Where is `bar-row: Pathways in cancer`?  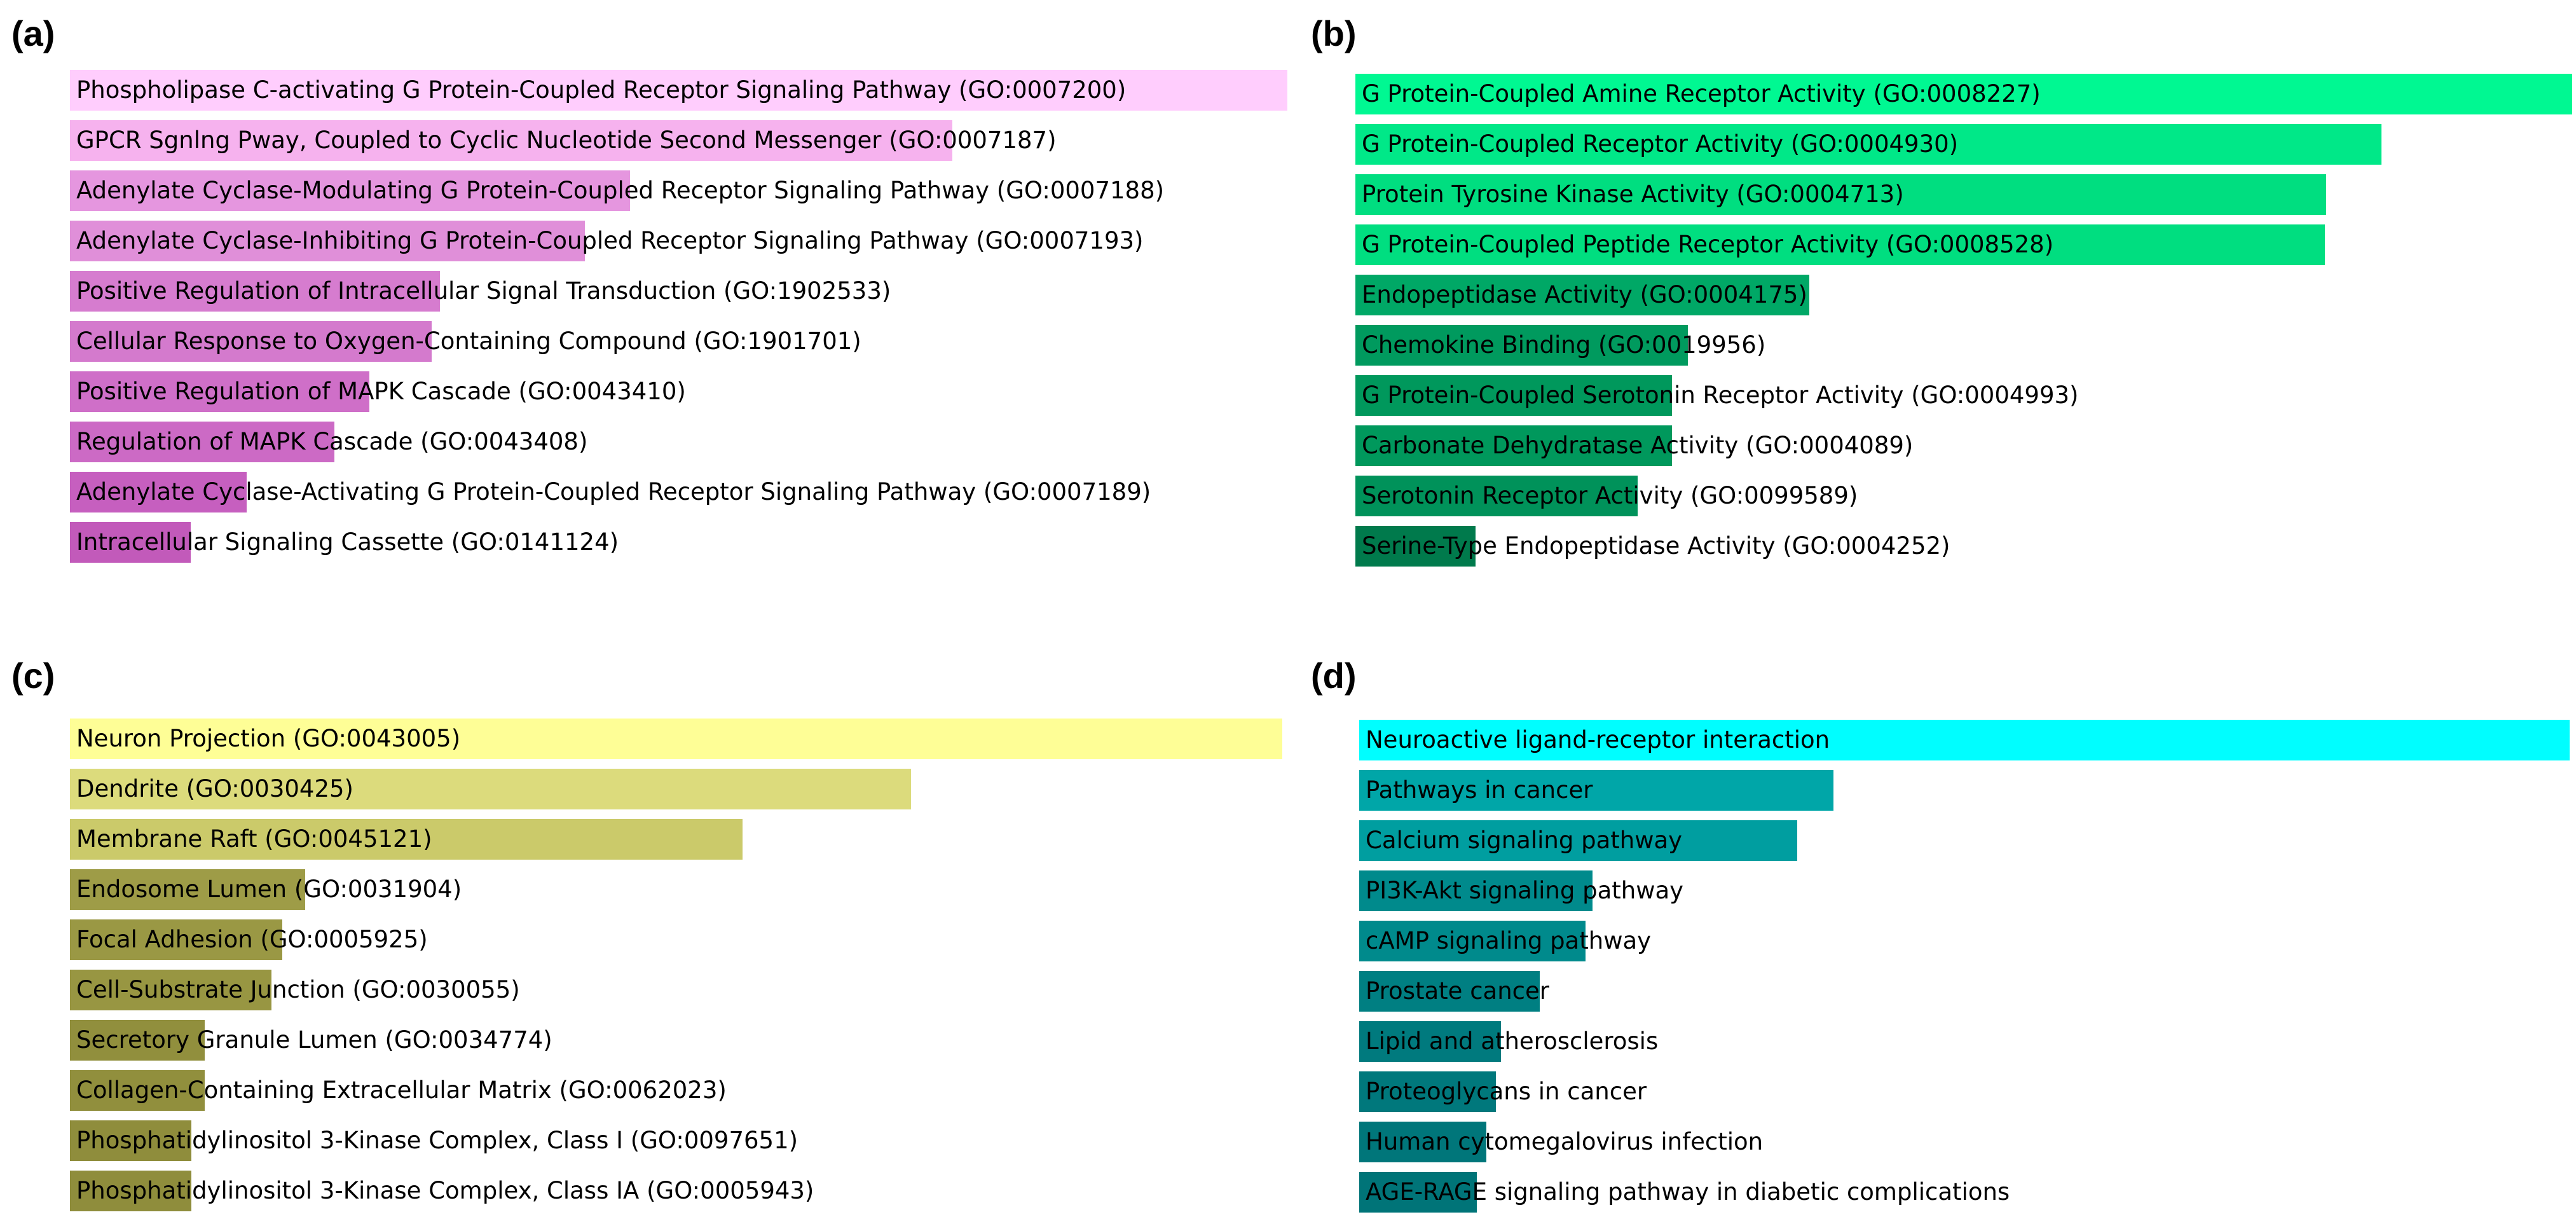
bar-row: Pathways in cancer is located at coordinates (1964, 790).